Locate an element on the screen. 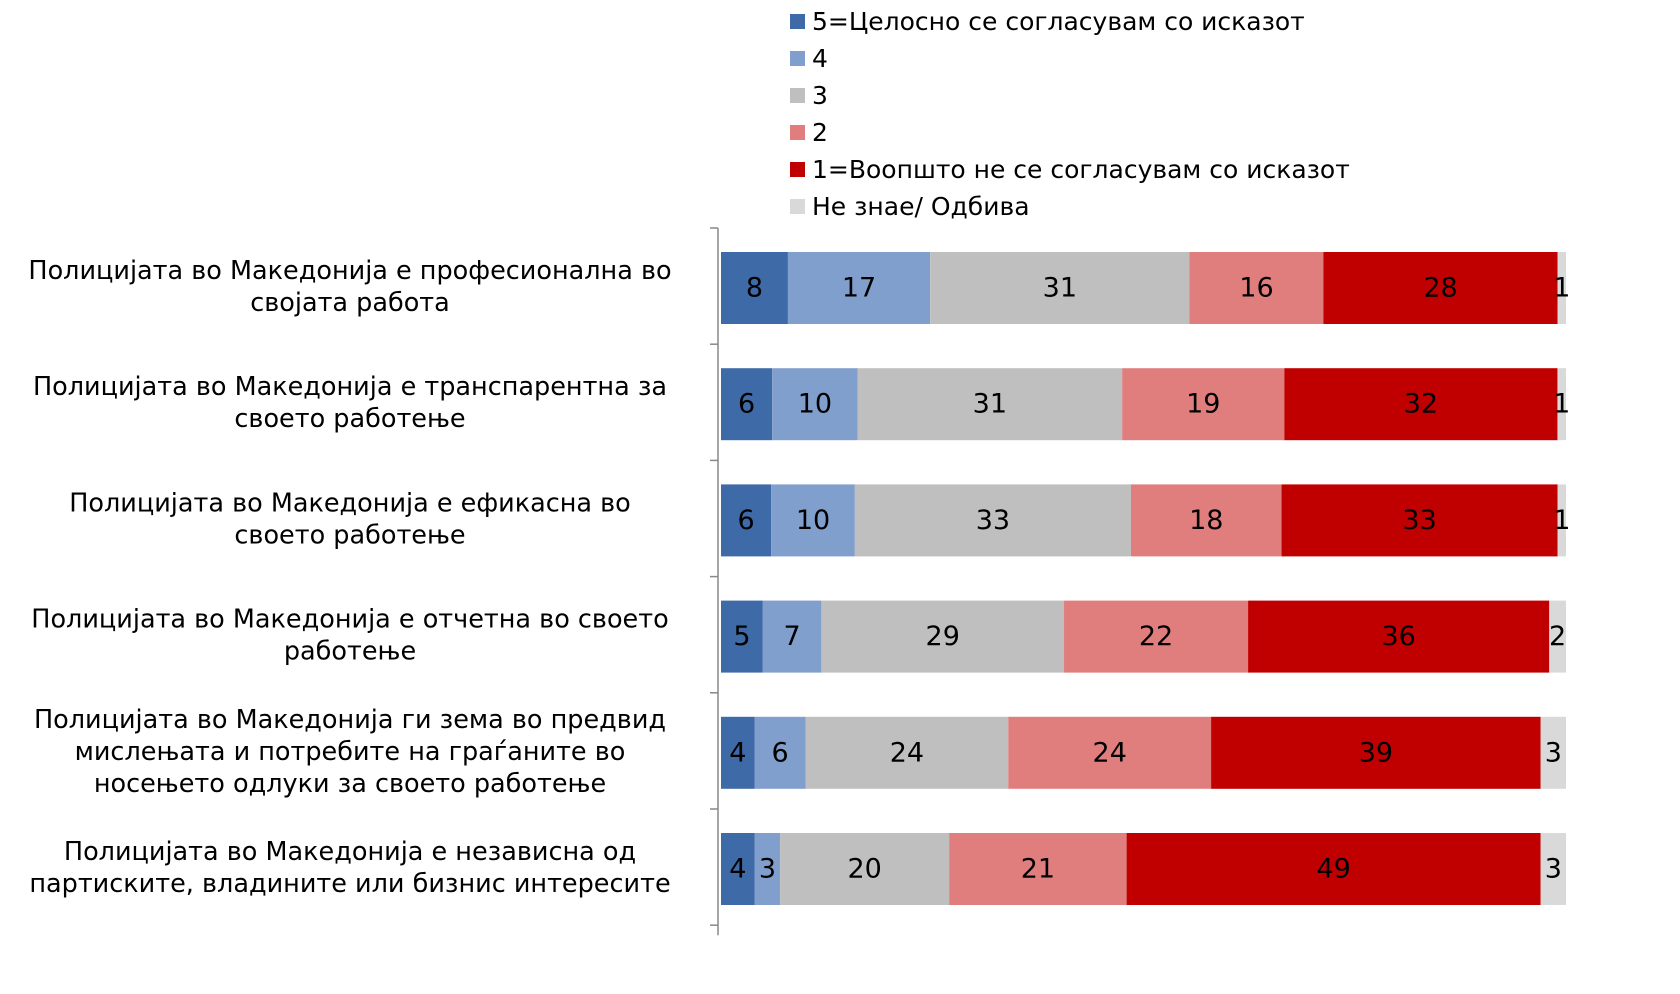  value-label: 49 is located at coordinates (1333, 869).